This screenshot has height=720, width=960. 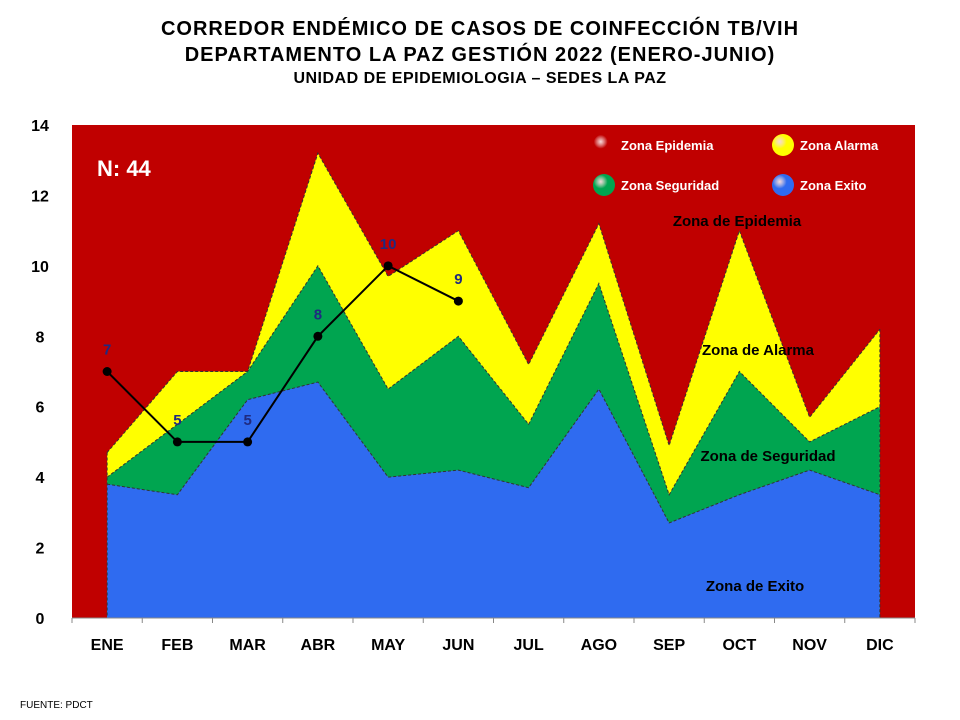 I want to click on y-tick-label: 10, so click(x=40, y=267).